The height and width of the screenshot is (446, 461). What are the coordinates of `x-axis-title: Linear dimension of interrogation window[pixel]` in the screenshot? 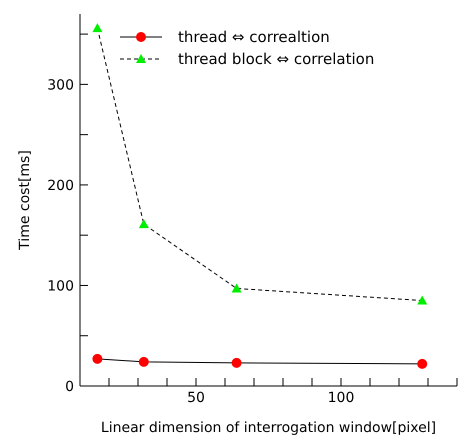 It's located at (268, 428).